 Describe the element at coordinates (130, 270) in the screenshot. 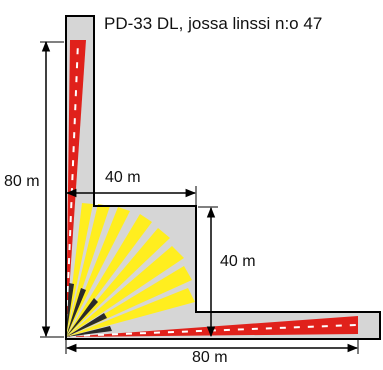

I see `wide-angle-fan` at that location.